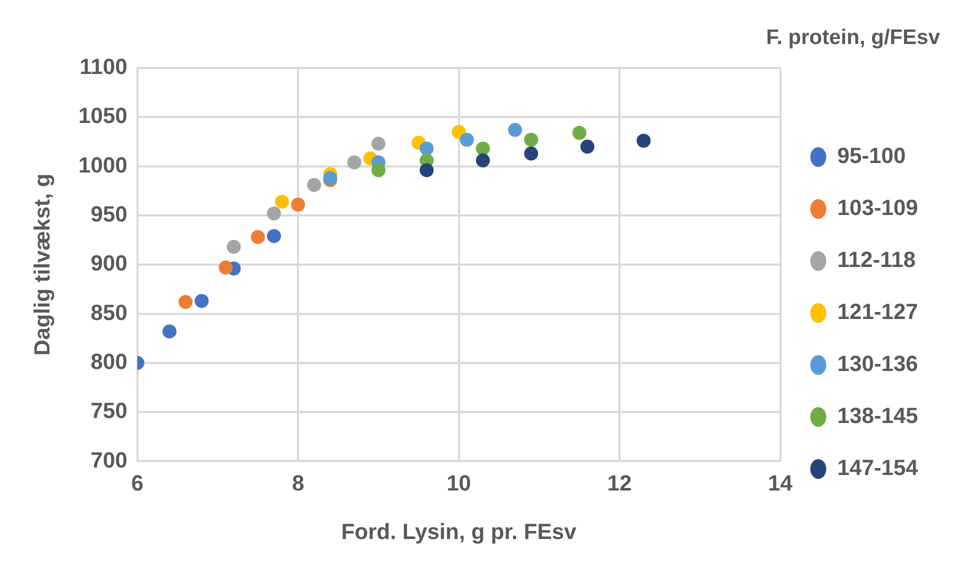 This screenshot has height=579, width=956. Describe the element at coordinates (103, 165) in the screenshot. I see `y-tick-label: 1000` at that location.